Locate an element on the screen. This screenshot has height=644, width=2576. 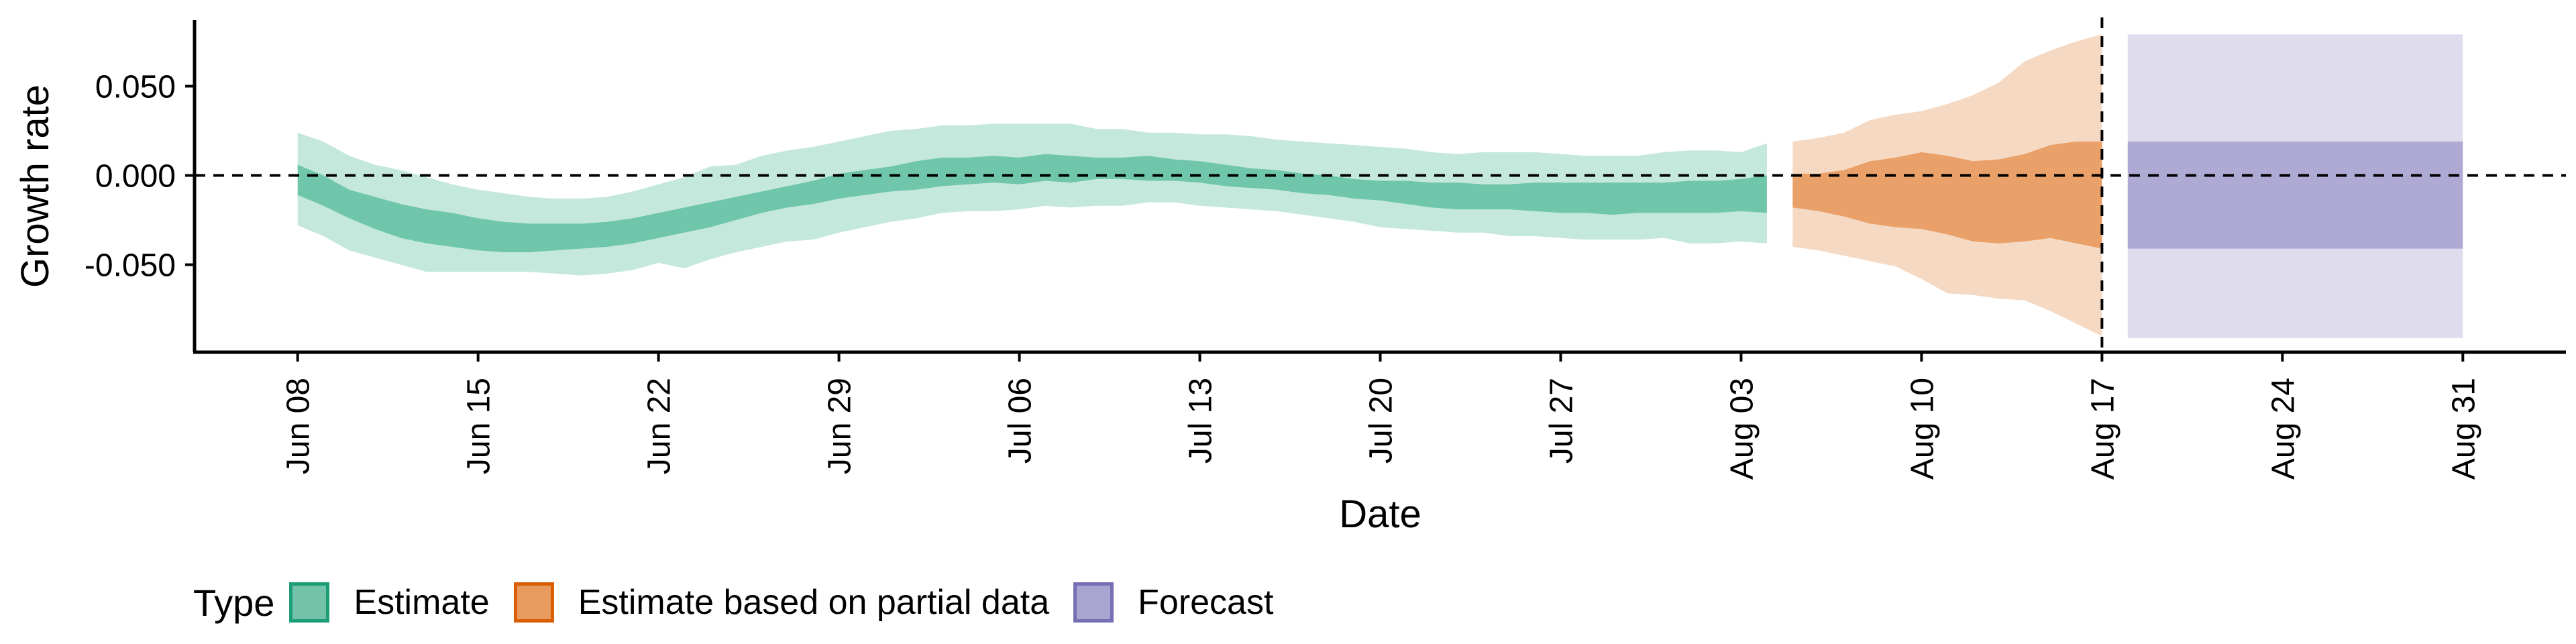
legend-label-partial: Estimate based on partial data is located at coordinates (814, 602).